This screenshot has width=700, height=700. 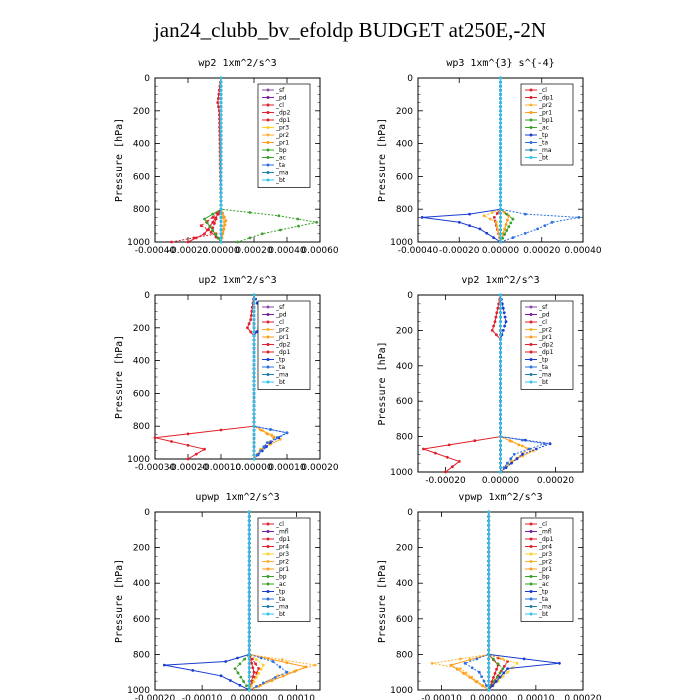 What do you see at coordinates (296, 697) in the screenshot?
I see `x-tick-label: 0.00010` at bounding box center [296, 697].